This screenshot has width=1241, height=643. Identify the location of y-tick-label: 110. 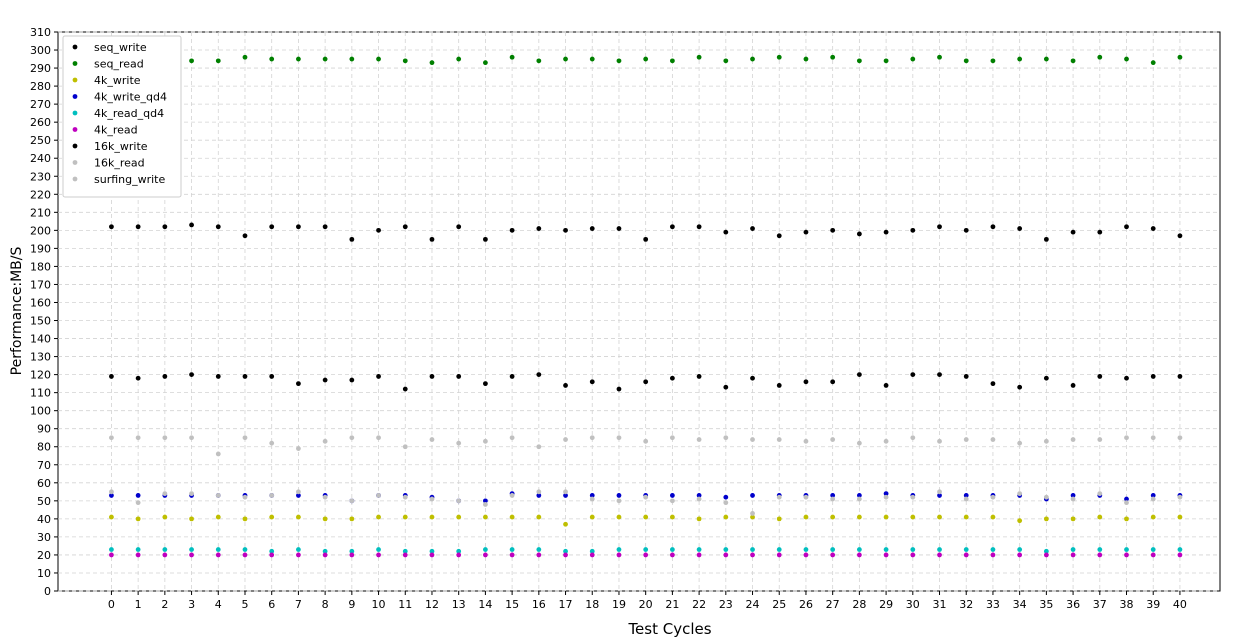
(40, 393).